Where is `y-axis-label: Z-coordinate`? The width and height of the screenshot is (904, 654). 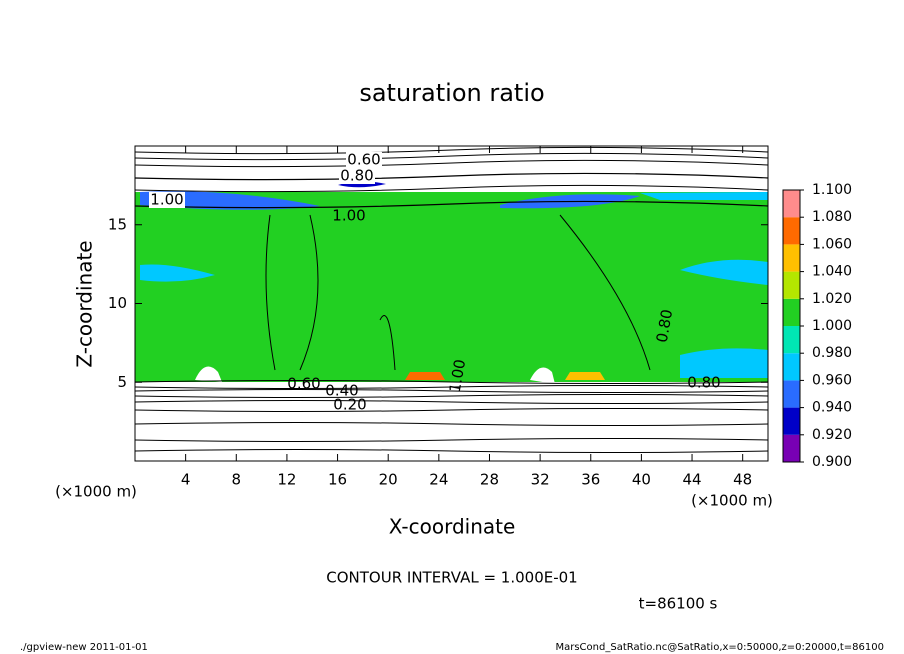
y-axis-label: Z-coordinate is located at coordinates (85, 303).